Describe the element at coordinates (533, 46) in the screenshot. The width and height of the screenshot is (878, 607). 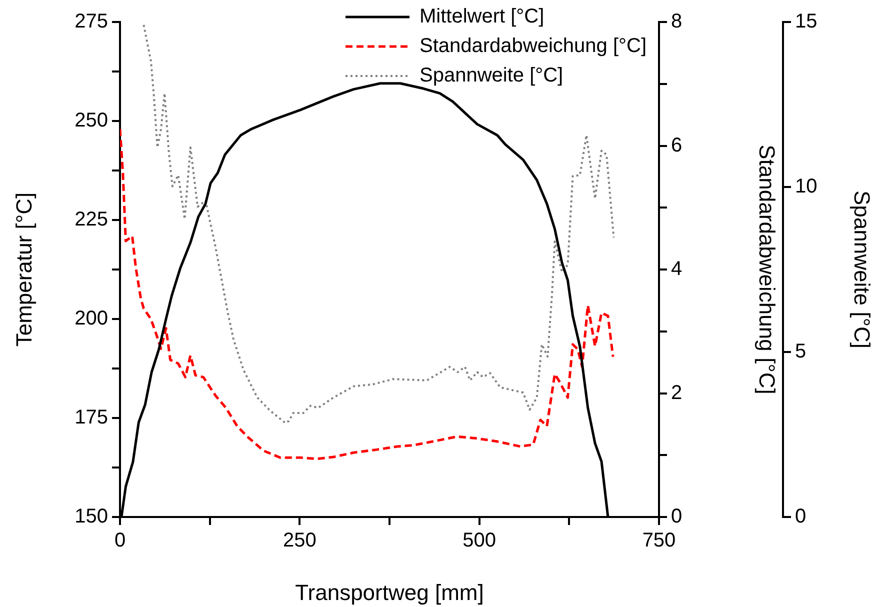
I see `legend-label: Standardabweichung [°C]` at that location.